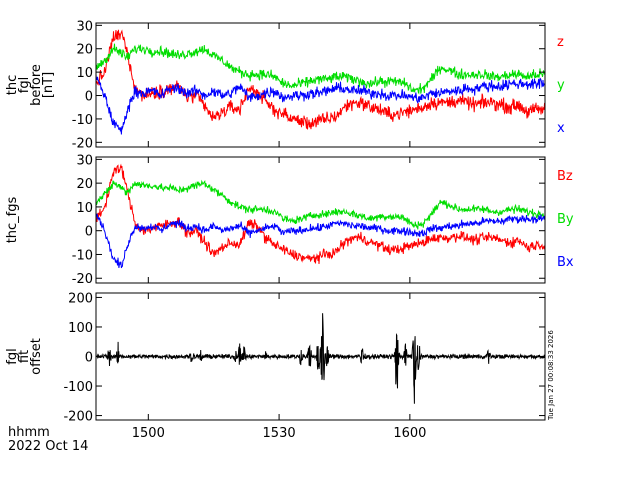  I want to click on x-tick-label: 1500, so click(148, 433).